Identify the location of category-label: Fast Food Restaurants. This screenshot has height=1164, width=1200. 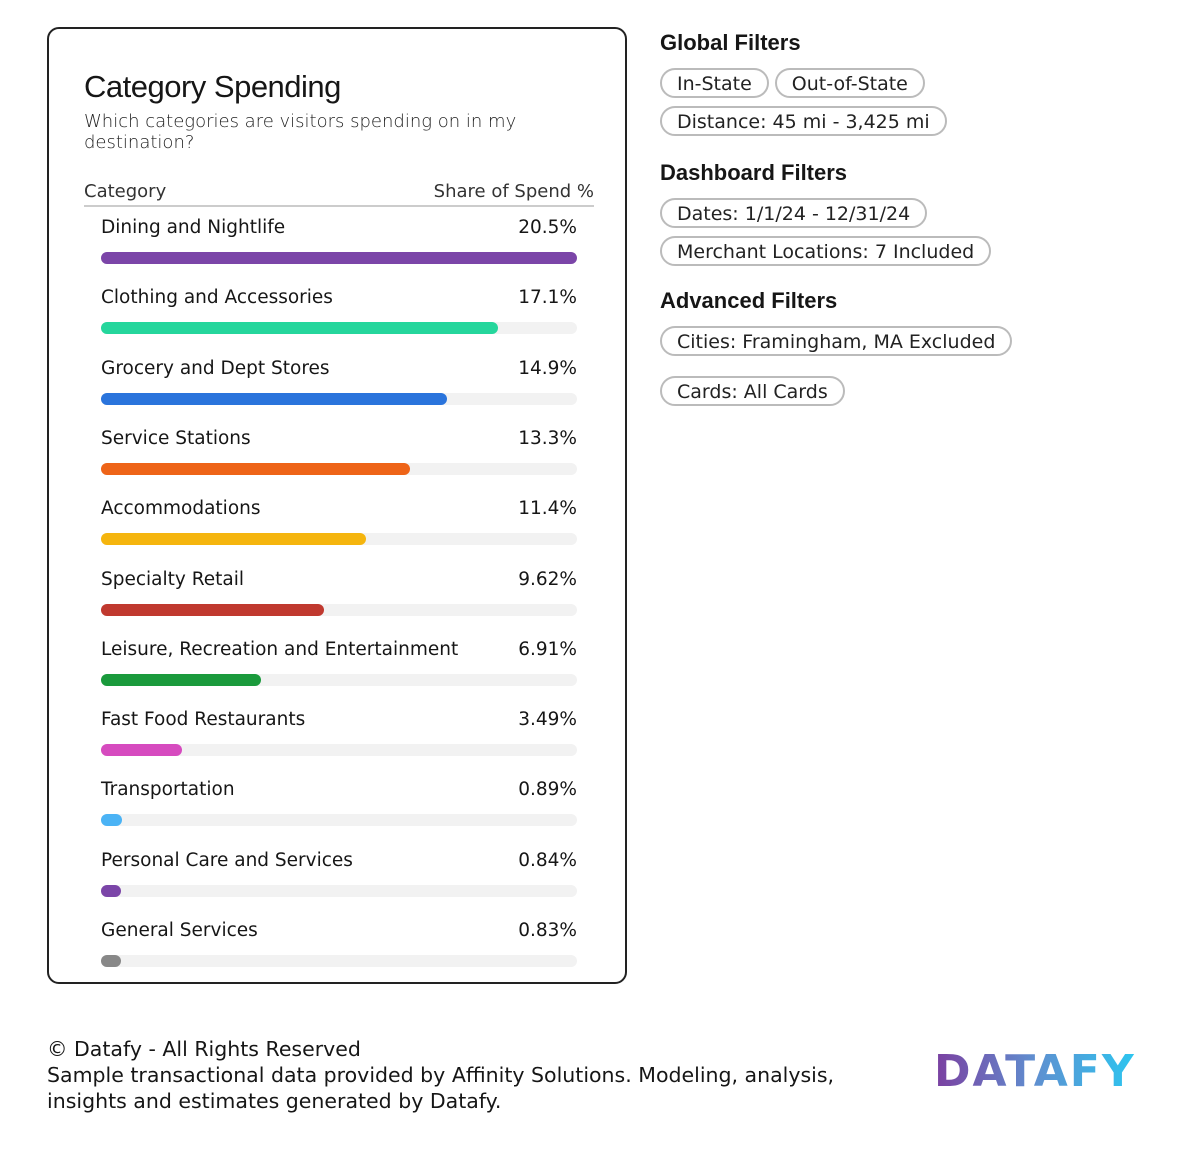
(203, 720).